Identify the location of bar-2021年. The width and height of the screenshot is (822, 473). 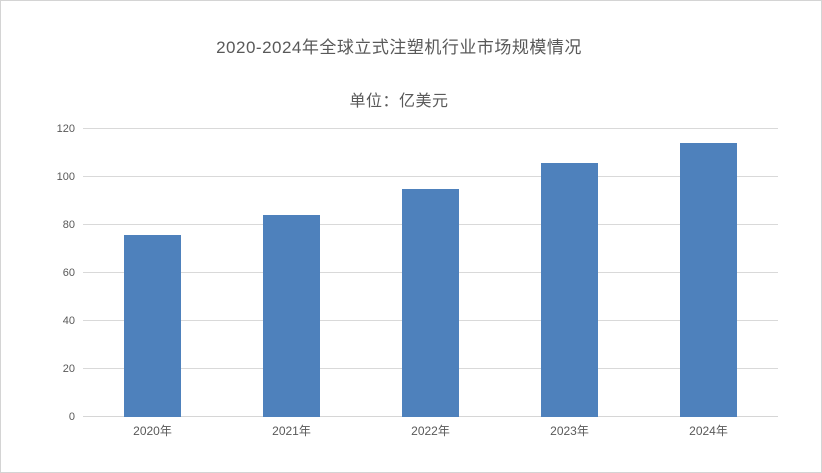
(291, 316).